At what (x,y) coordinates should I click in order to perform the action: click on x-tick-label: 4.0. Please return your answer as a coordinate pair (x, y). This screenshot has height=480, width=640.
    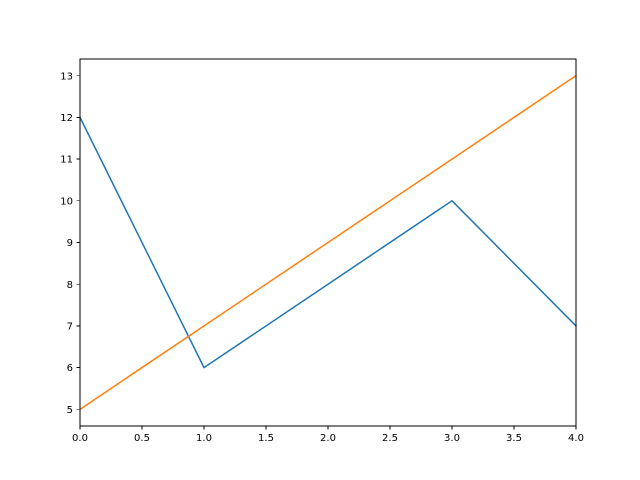
    Looking at the image, I should click on (576, 438).